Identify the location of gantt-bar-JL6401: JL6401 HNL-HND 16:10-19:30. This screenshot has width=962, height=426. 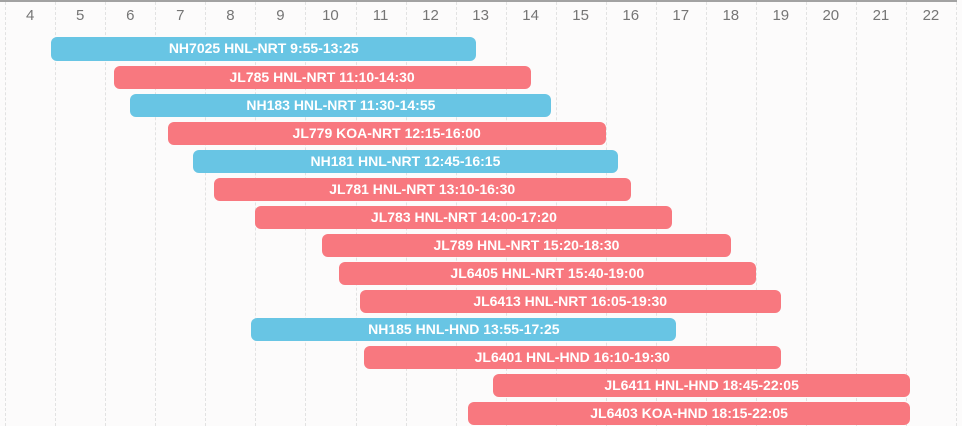
(572, 358).